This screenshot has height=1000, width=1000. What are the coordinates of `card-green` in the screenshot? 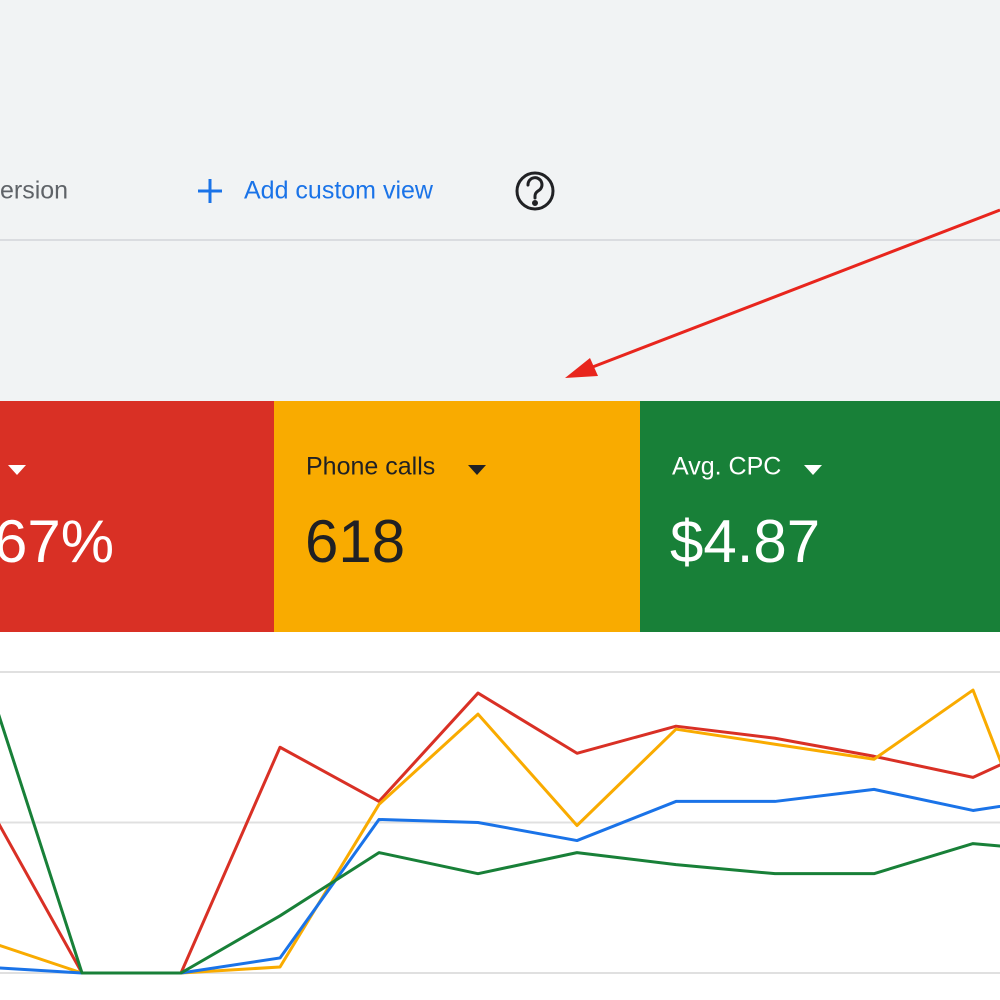 It's located at (820, 516).